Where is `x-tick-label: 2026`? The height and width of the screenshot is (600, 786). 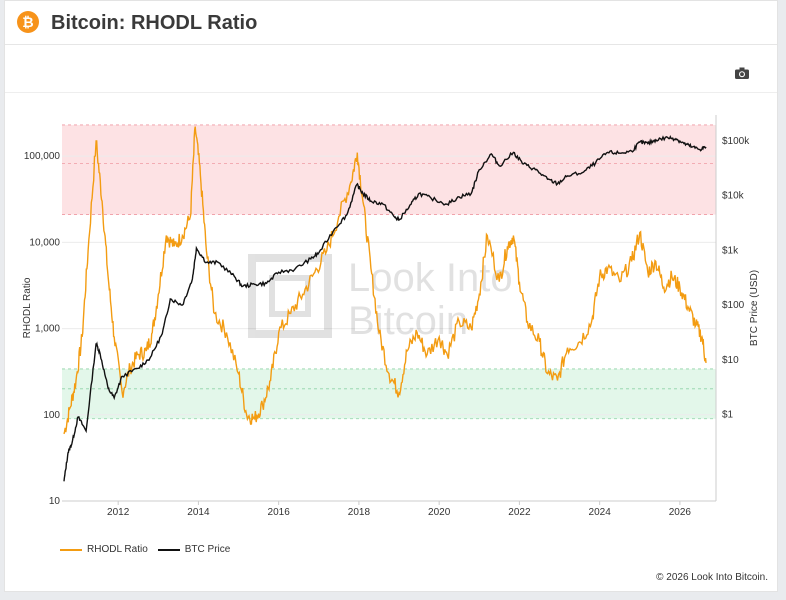
x-tick-label: 2026 is located at coordinates (680, 512).